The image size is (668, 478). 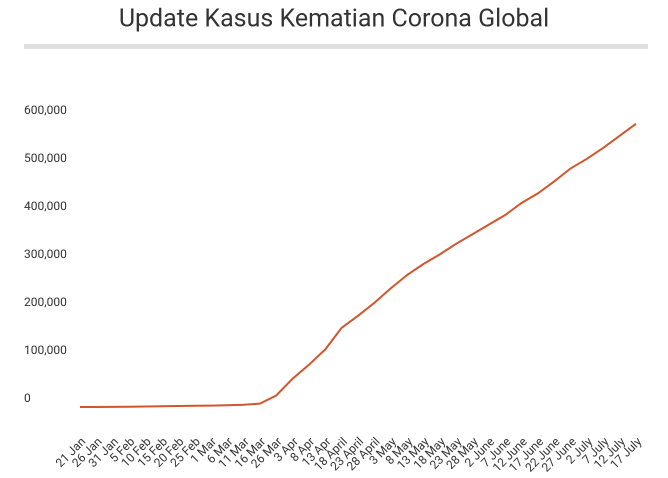 What do you see at coordinates (334, 19) in the screenshot?
I see `chart-title: Update Kasus Kematian Corona Global` at bounding box center [334, 19].